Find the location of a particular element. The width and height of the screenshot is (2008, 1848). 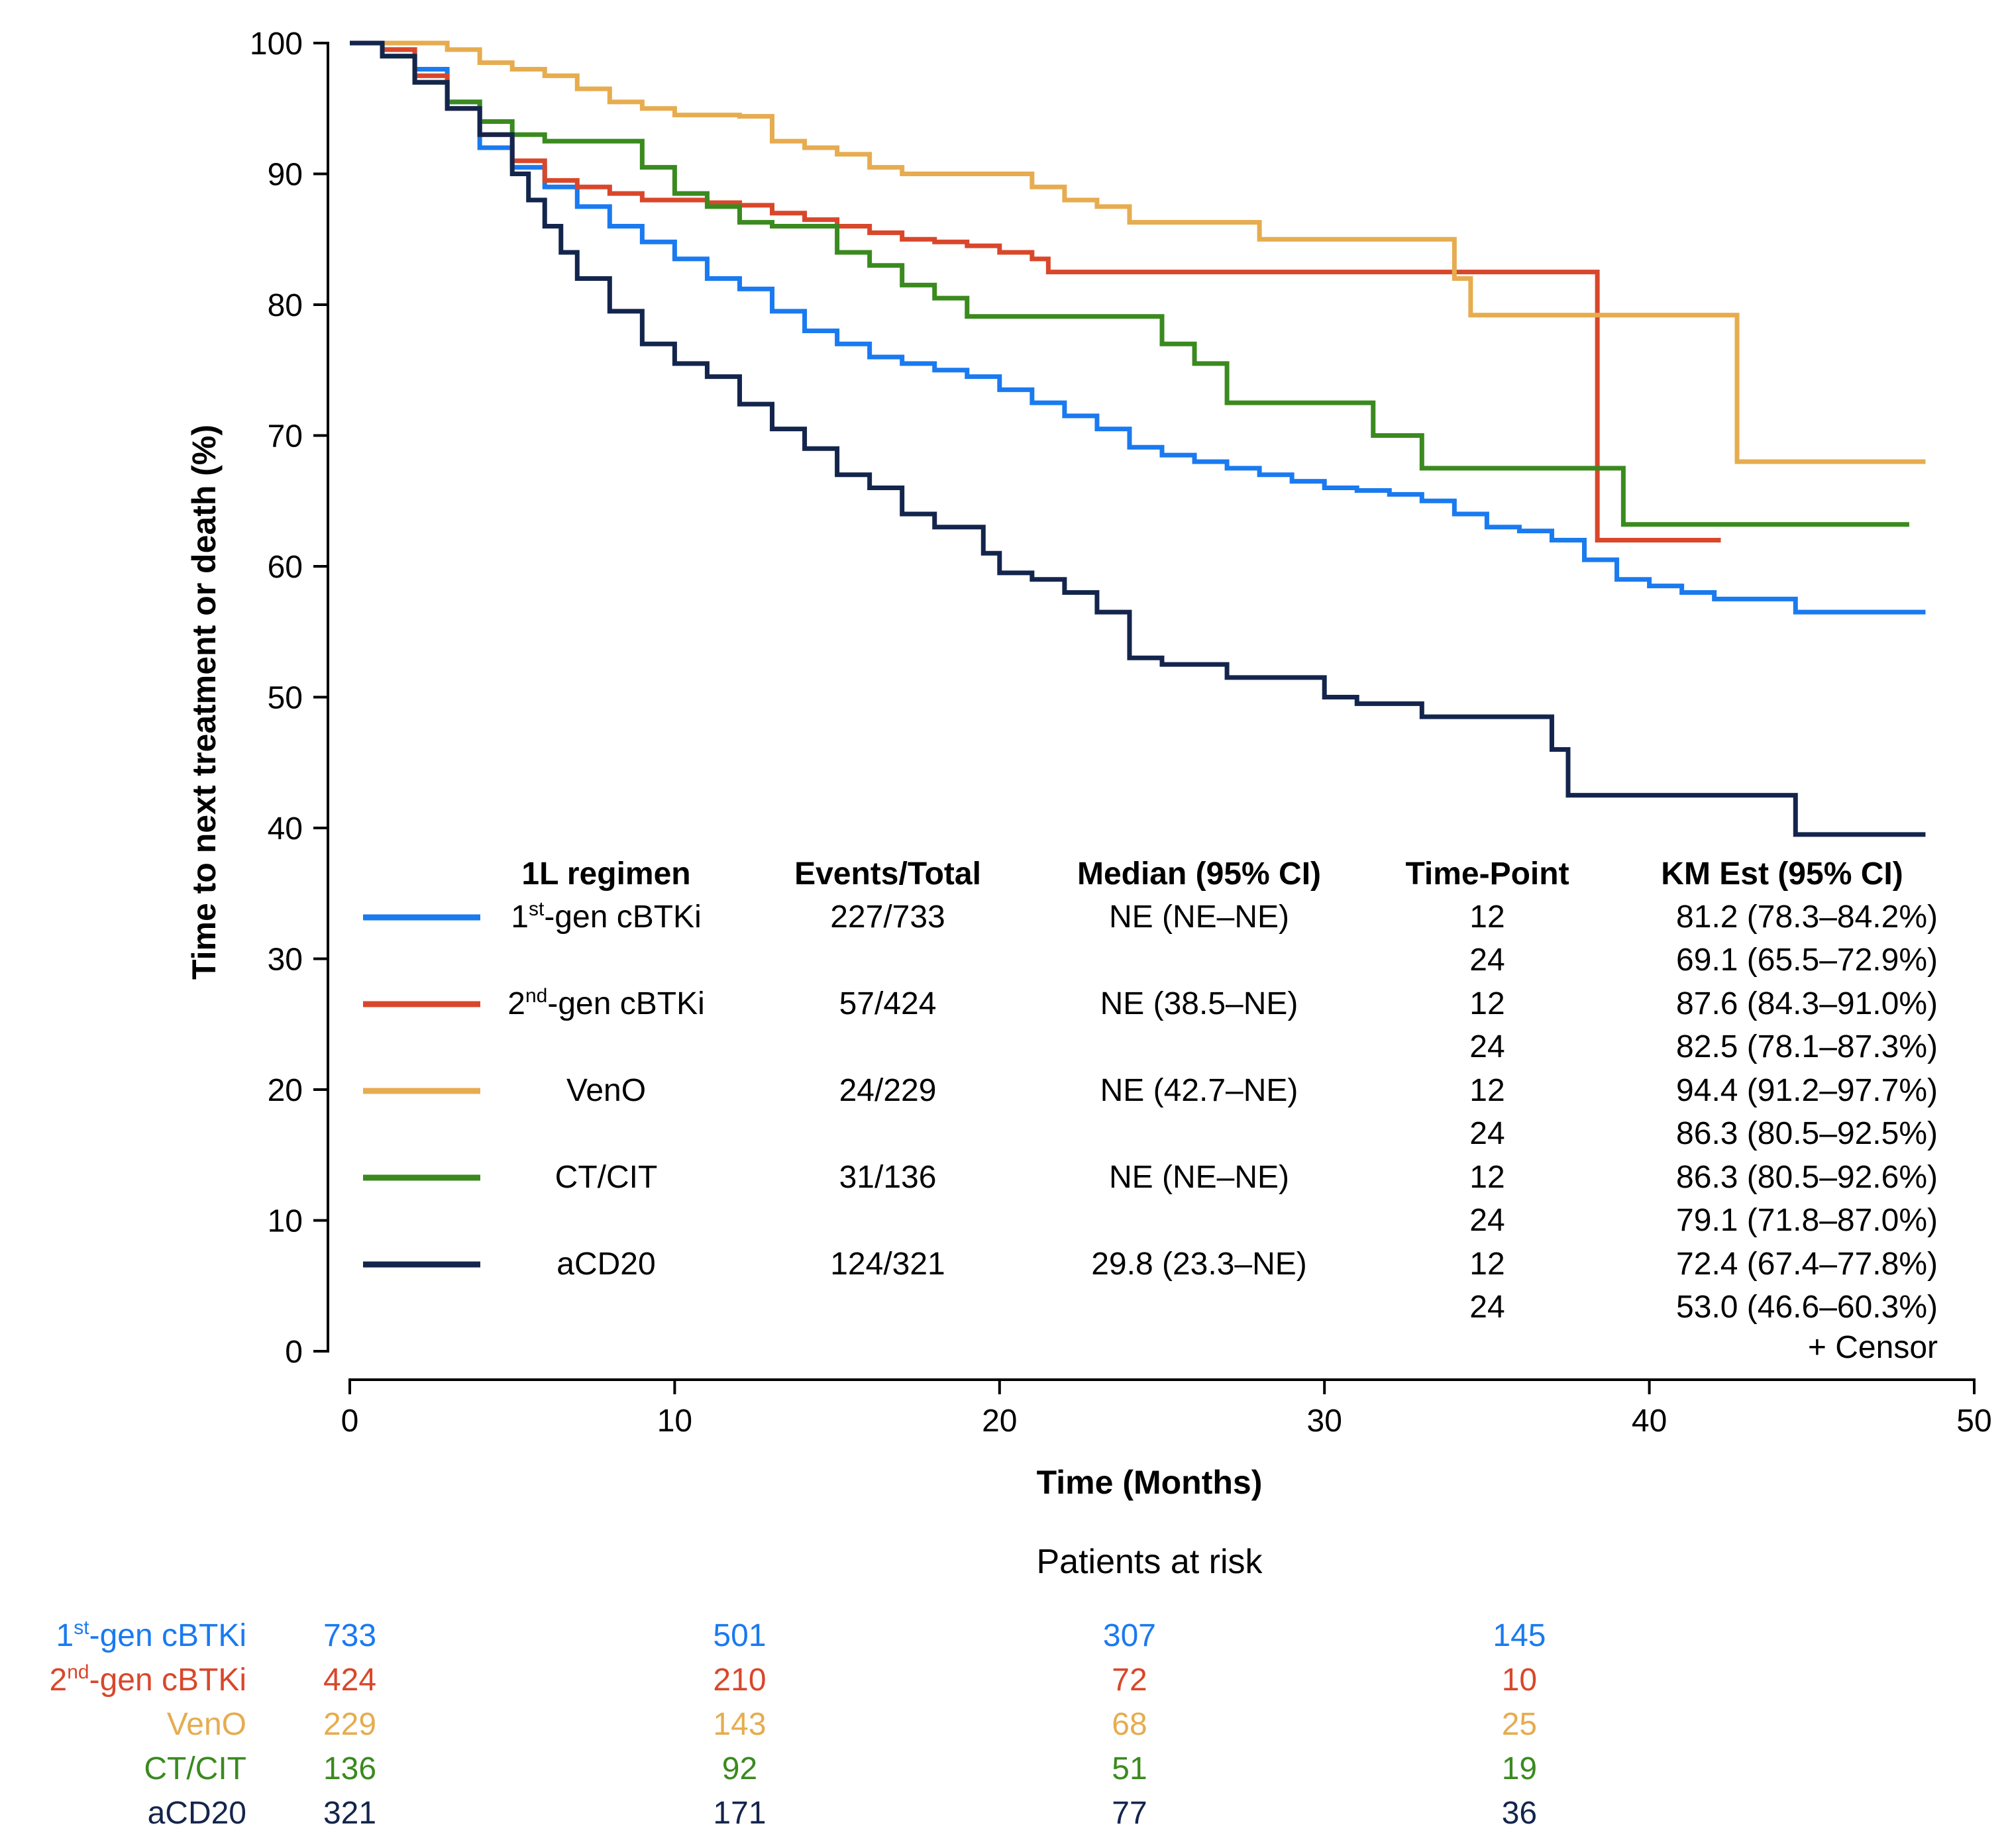

risk-row: 2nd-gen cBTKi 424 210 72 10 is located at coordinates (794, 1679).